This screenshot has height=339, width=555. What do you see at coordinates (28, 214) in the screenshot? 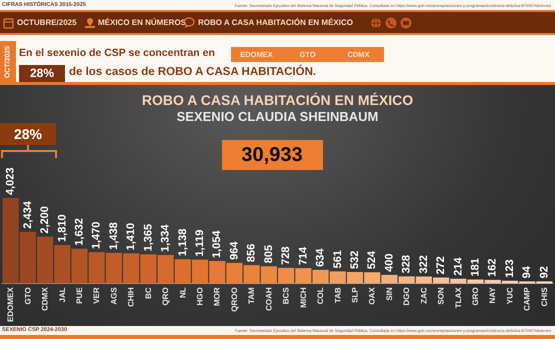
I see `data-label: 2,434` at bounding box center [28, 214].